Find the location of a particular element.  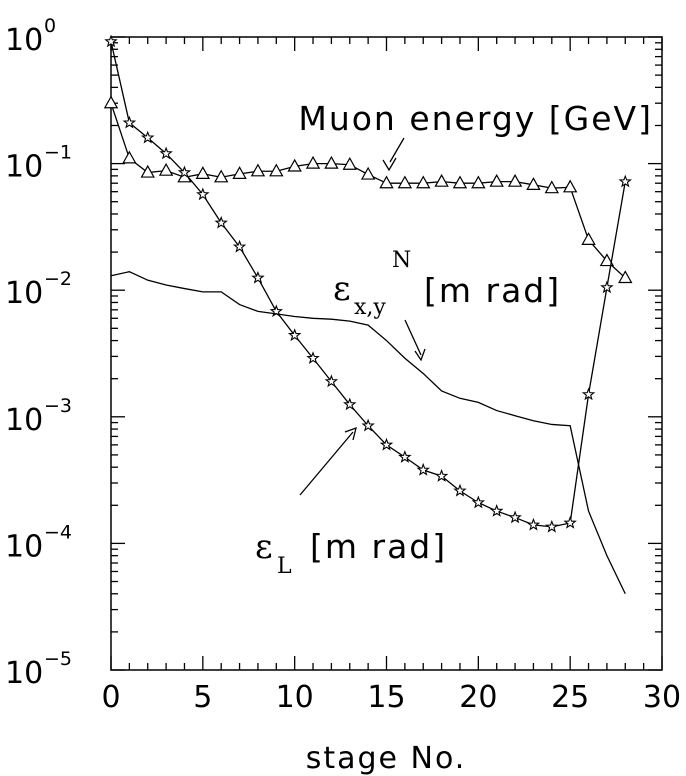

y-tick-label: 10 −3 is located at coordinates (38, 416).